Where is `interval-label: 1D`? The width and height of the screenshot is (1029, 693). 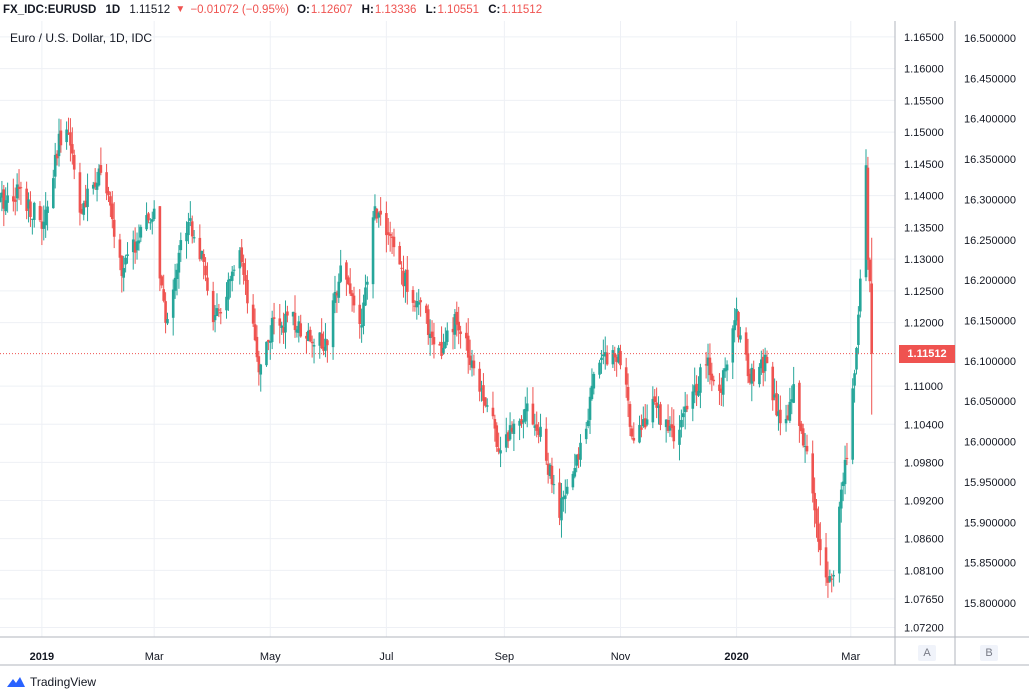 interval-label: 1D is located at coordinates (113, 10).